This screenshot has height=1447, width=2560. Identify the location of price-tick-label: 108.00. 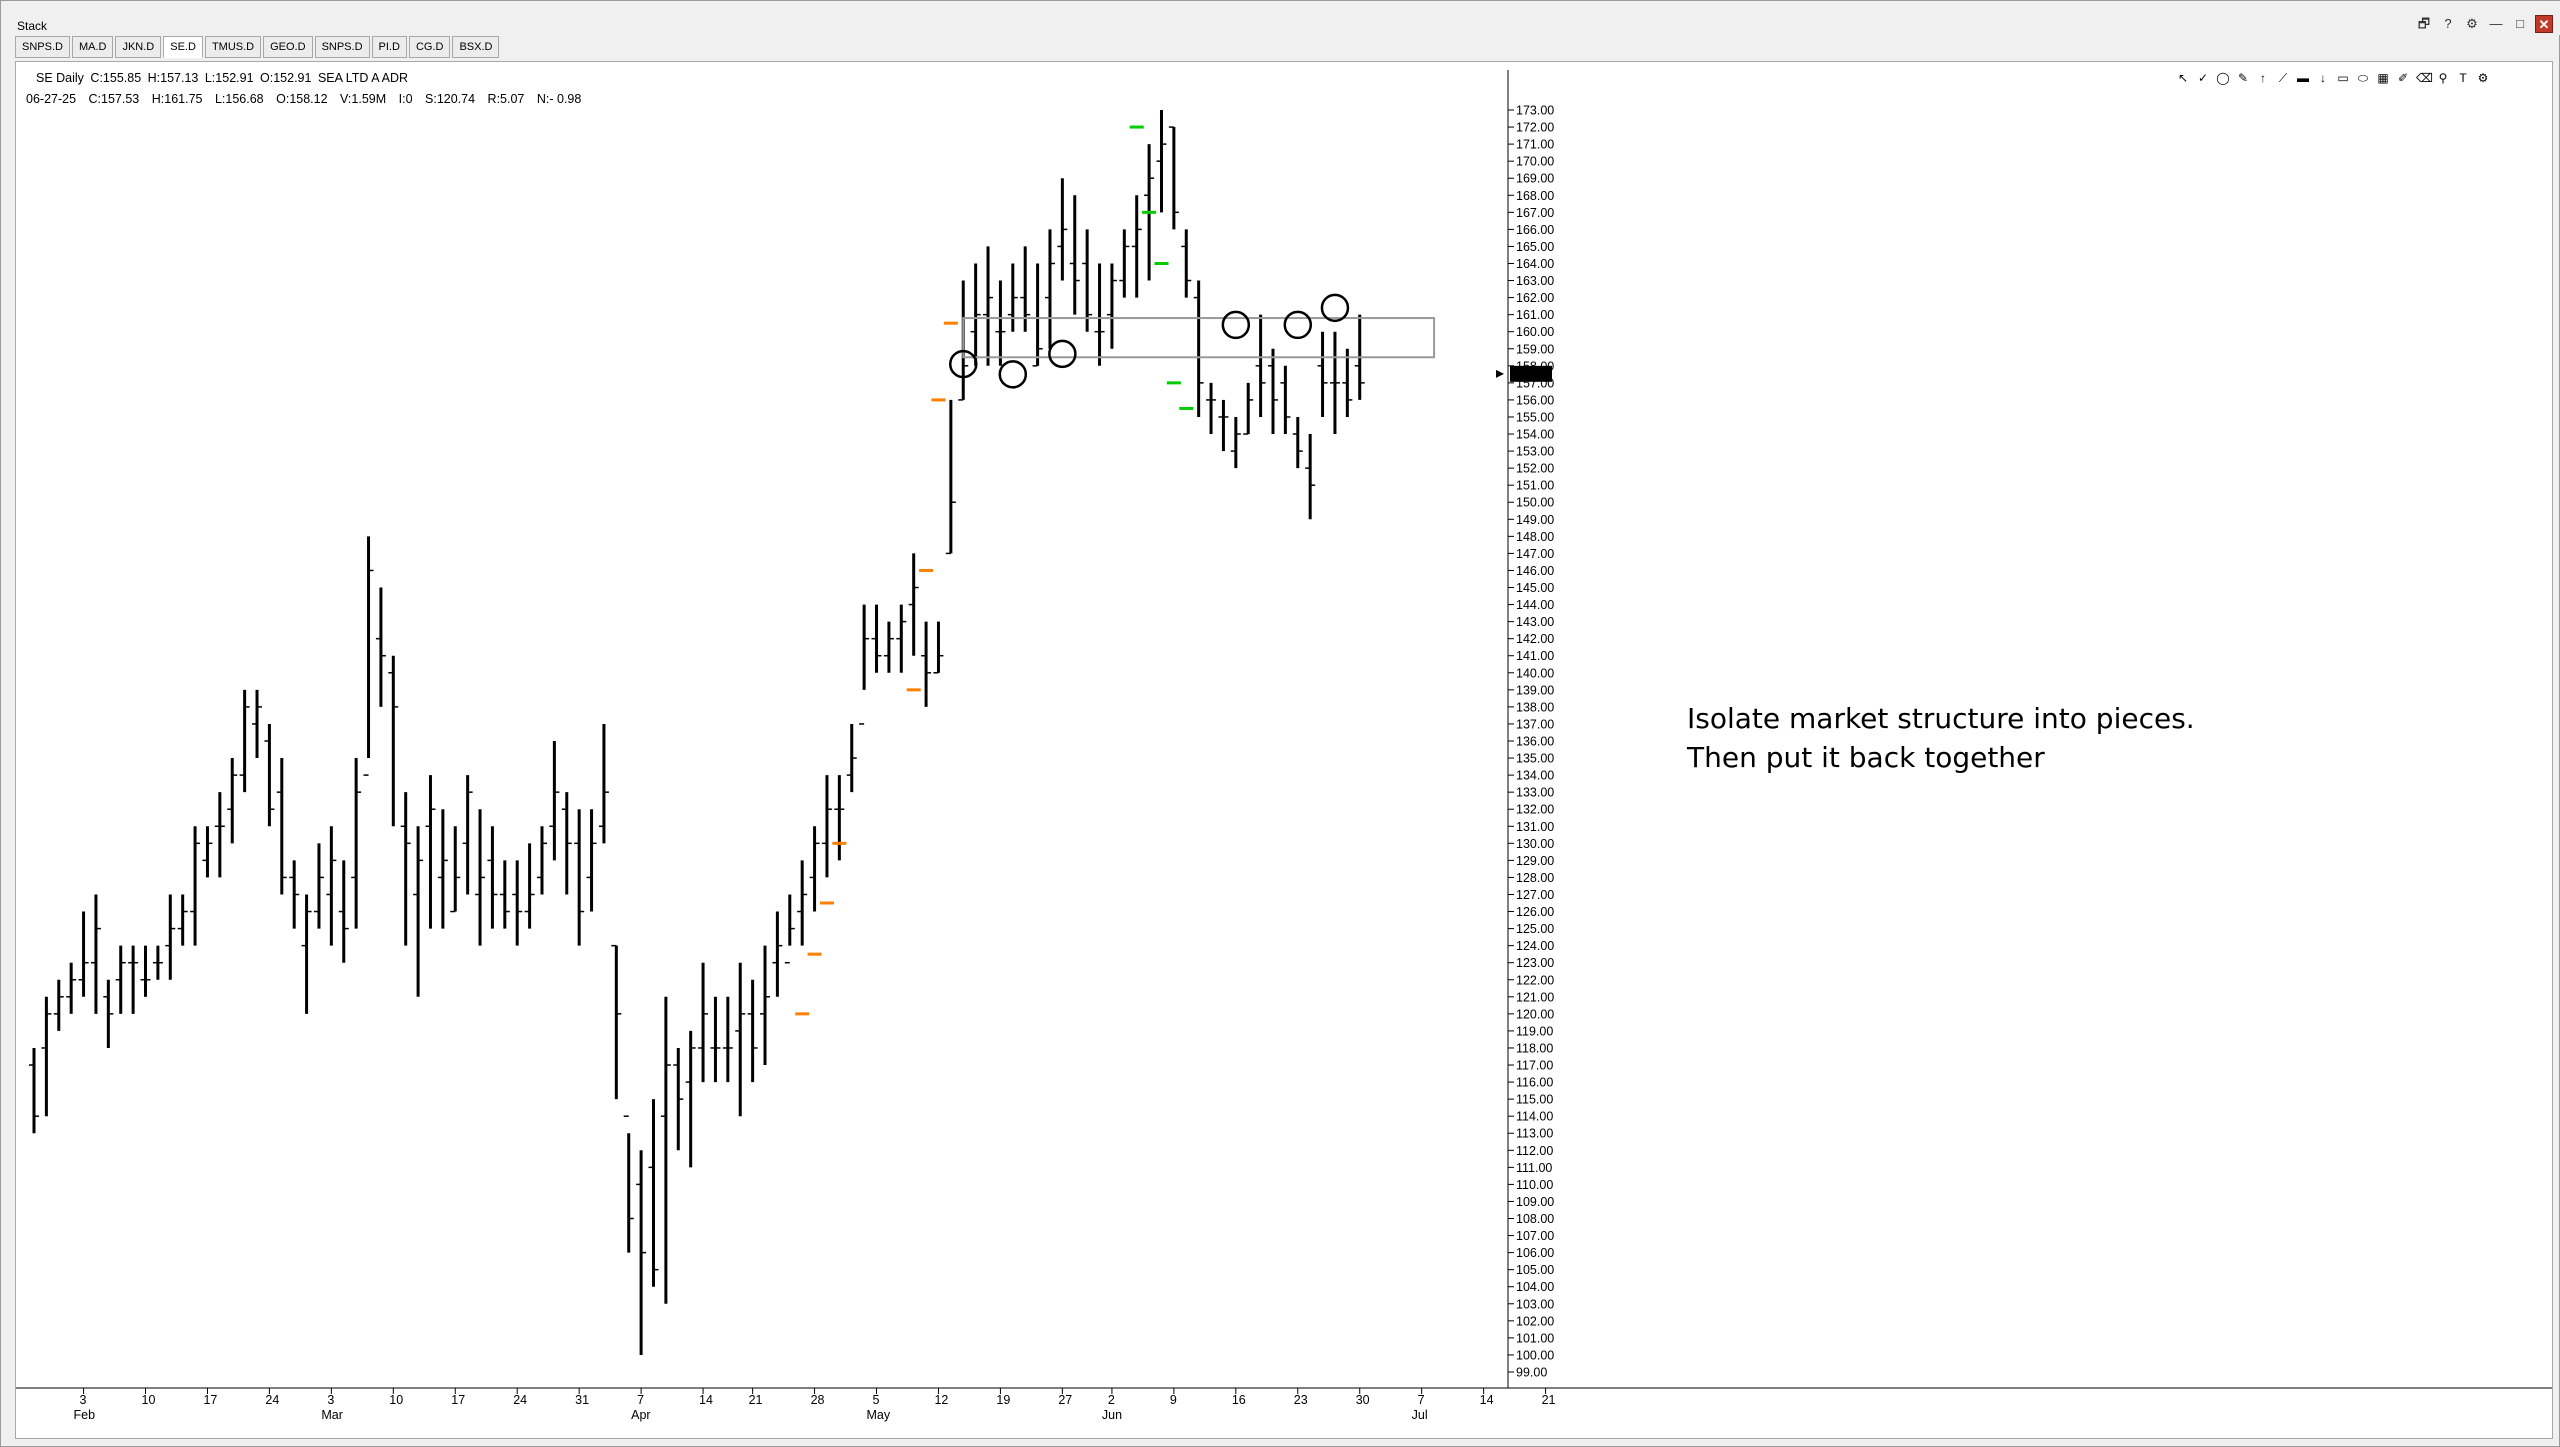
(1535, 1219).